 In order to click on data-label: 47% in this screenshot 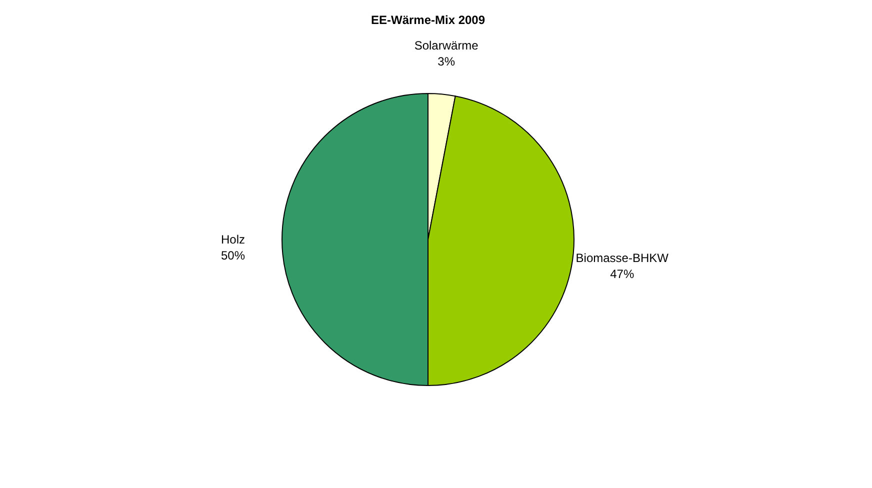, I will do `click(622, 273)`.